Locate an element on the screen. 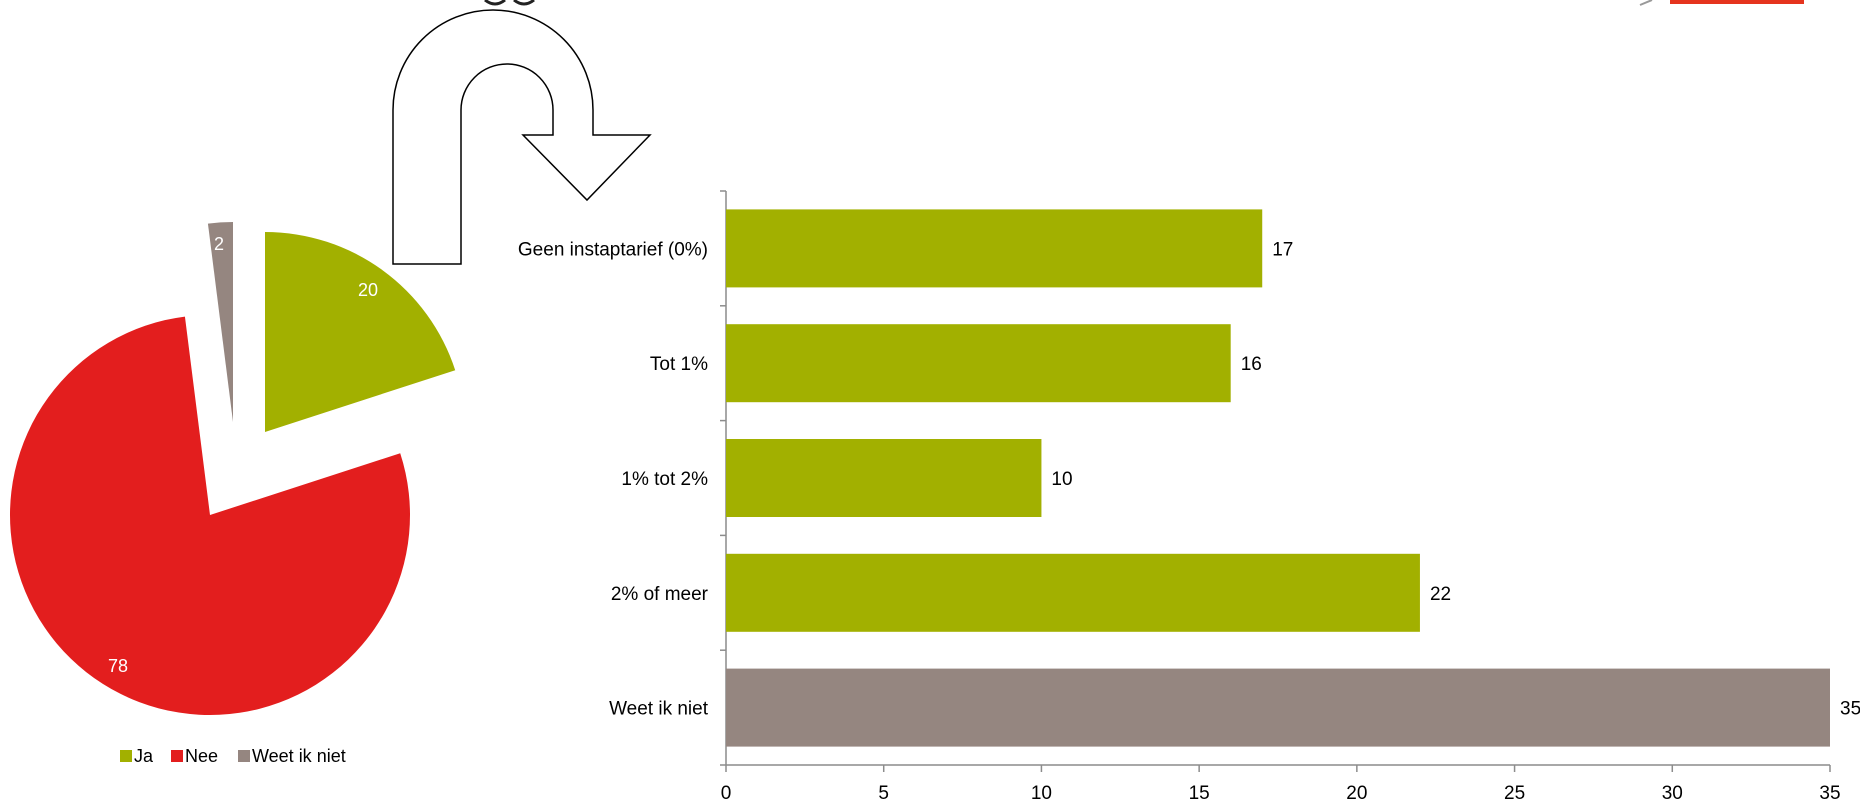 This screenshot has height=805, width=1860. category-label-1-tot-2: 1% tot 2% is located at coordinates (664, 479).